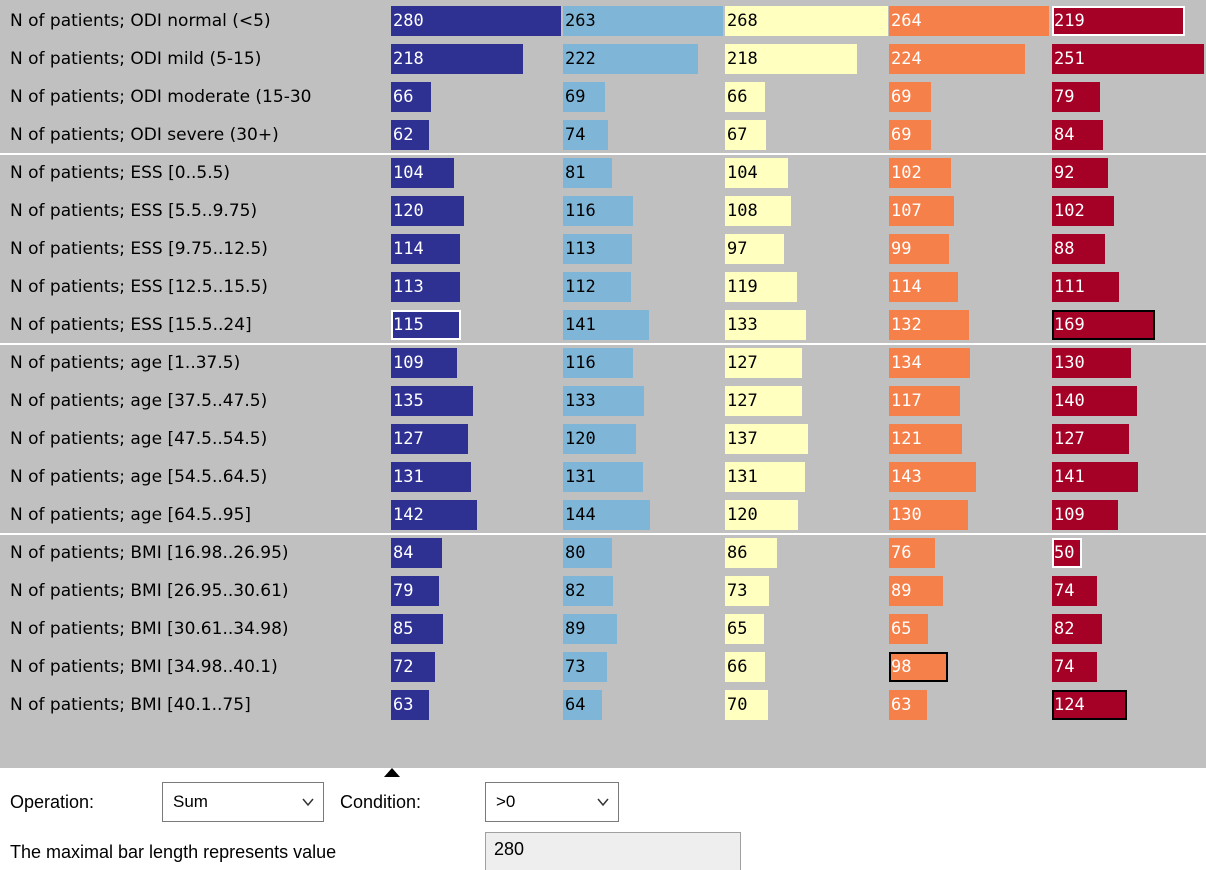  Describe the element at coordinates (408, 325) in the screenshot. I see `bar-value: 115` at that location.